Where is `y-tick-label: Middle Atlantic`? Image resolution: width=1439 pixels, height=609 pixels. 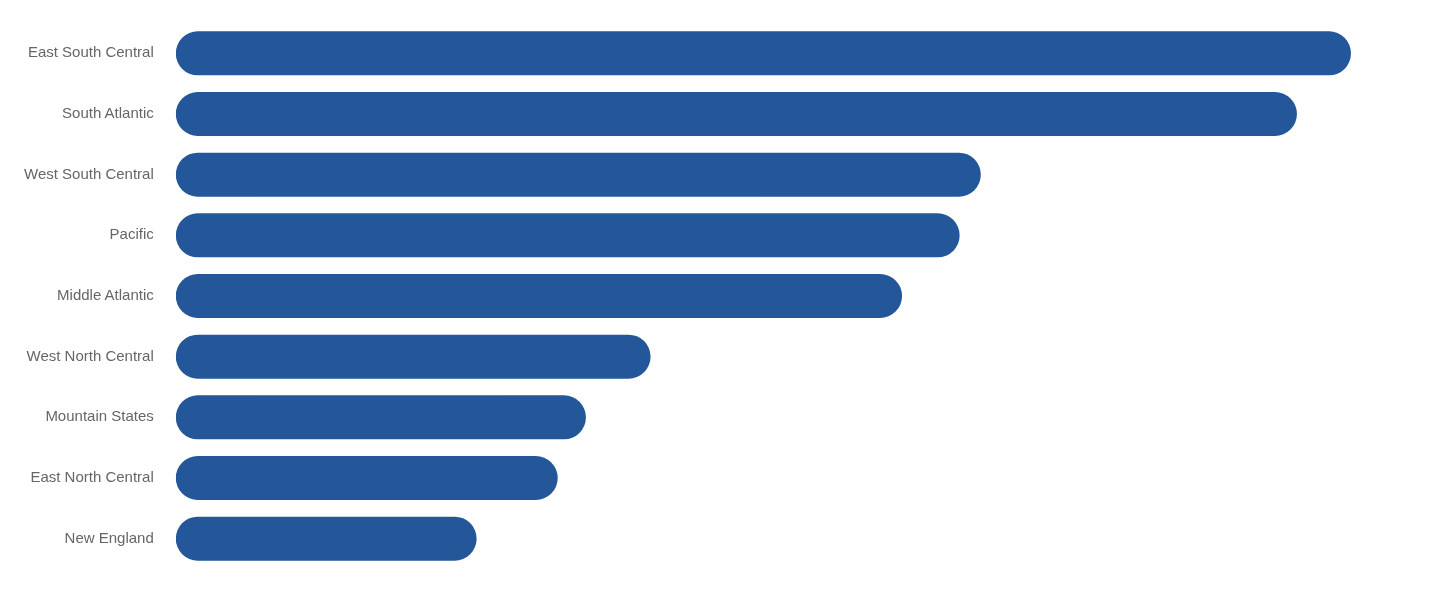 y-tick-label: Middle Atlantic is located at coordinates (106, 295).